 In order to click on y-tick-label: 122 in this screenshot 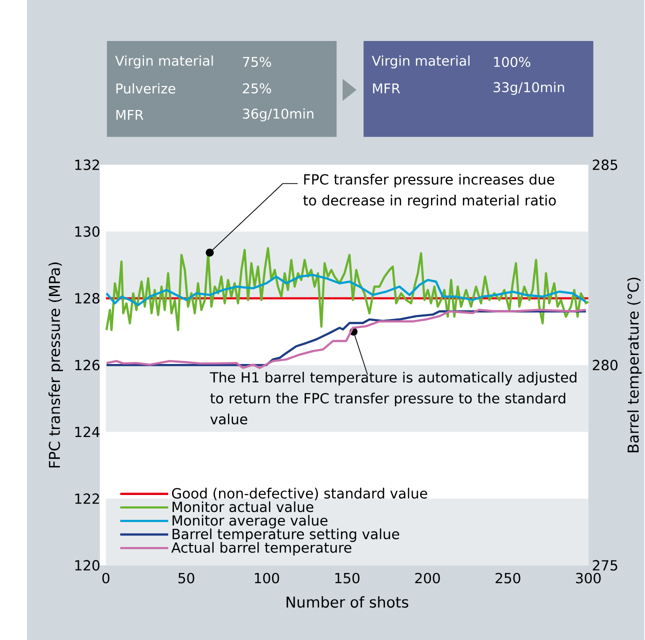, I will do `click(87, 498)`.